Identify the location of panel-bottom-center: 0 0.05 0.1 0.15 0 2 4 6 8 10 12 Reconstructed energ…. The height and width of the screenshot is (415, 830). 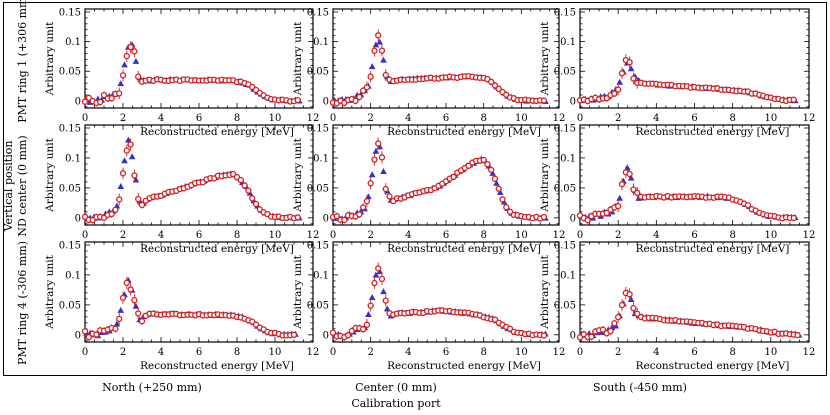
(428, 306).